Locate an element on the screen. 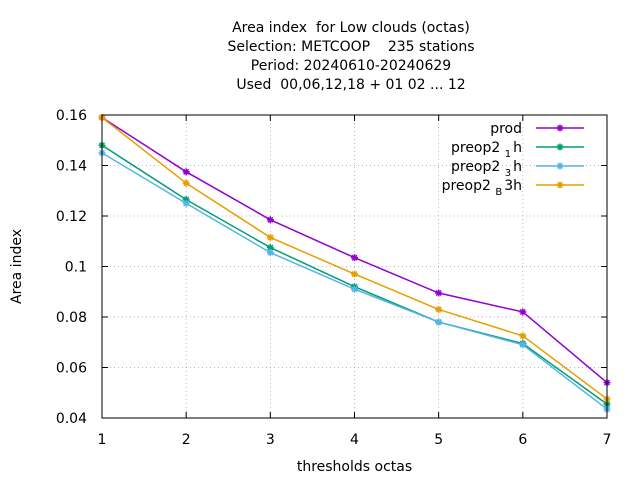 The height and width of the screenshot is (480, 640). legend-label-sub: 1 is located at coordinates (508, 154).